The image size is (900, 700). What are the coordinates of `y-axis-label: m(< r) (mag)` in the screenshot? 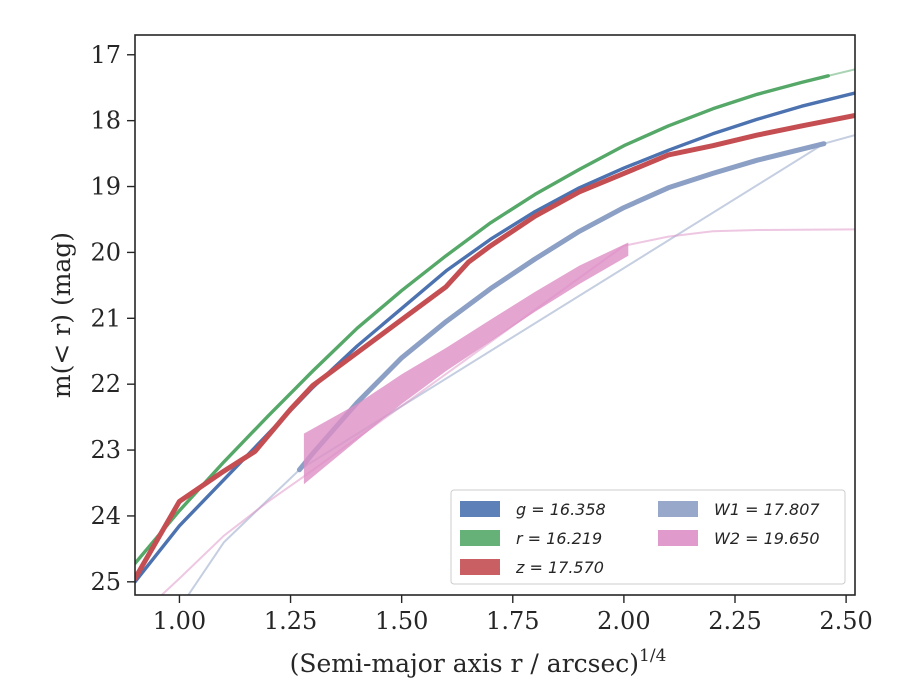 It's located at (61, 315).